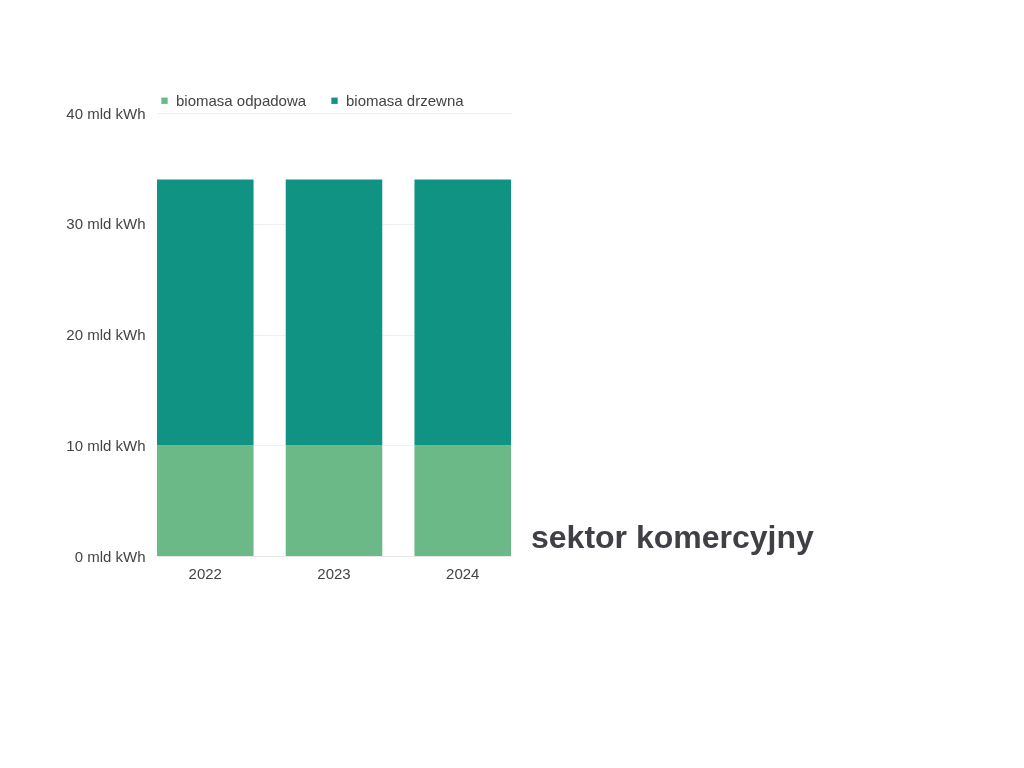 Image resolution: width=1024 pixels, height=768 pixels. Describe the element at coordinates (405, 100) in the screenshot. I see `legend-label: biomasa drzewna` at that location.